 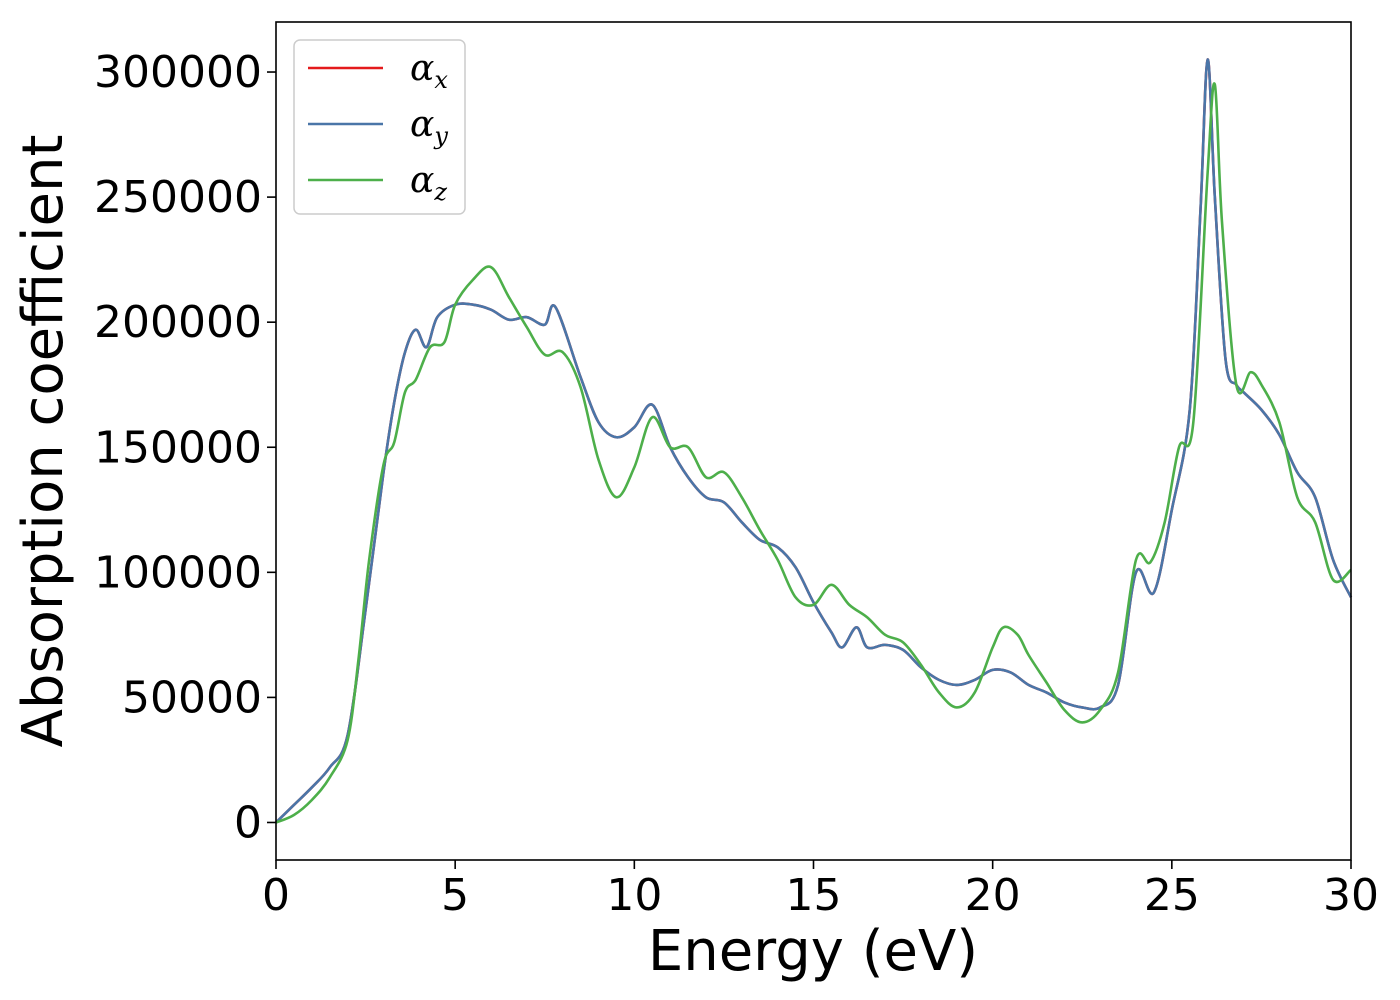 I want to click on x-tick-label: 0, so click(x=276, y=895).